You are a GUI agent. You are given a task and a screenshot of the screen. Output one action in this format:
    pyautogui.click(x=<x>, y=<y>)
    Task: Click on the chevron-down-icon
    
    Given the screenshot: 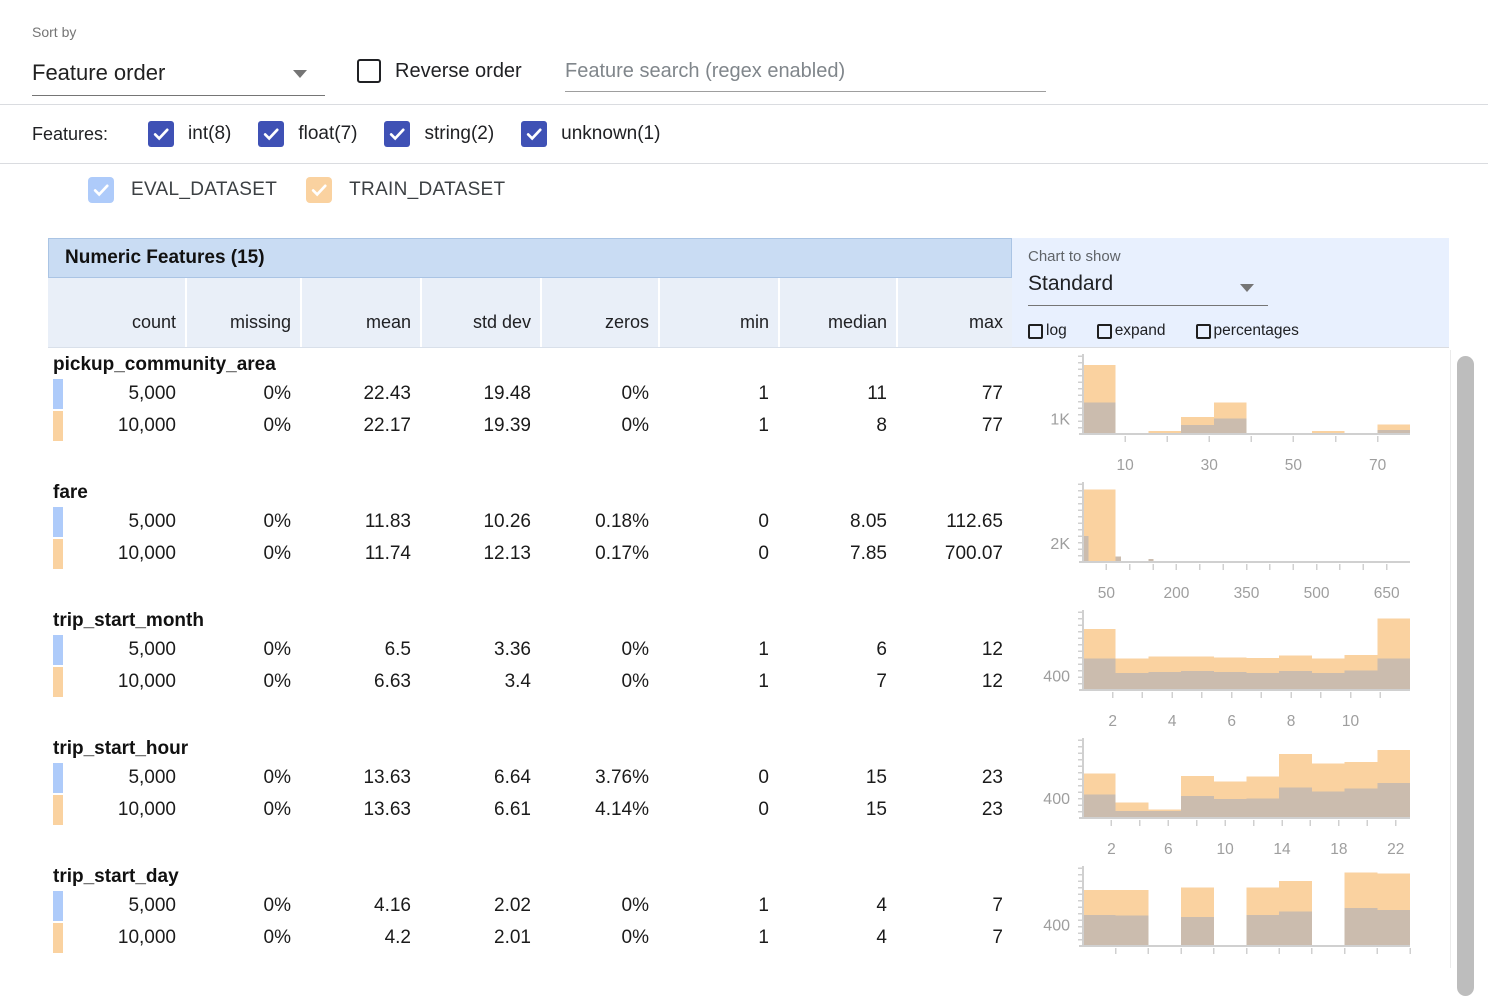 What is the action you would take?
    pyautogui.click(x=1247, y=288)
    